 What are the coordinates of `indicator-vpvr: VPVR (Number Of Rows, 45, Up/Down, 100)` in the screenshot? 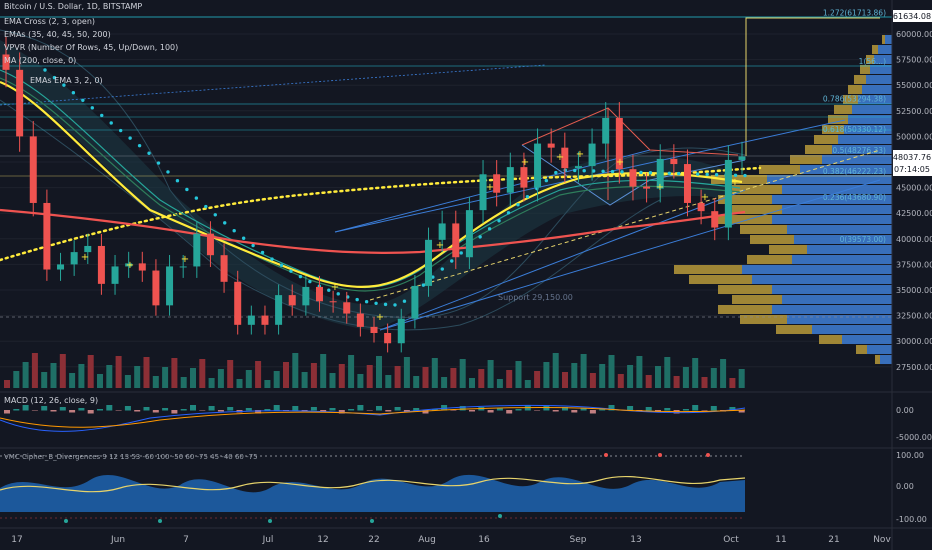 It's located at (91, 47).